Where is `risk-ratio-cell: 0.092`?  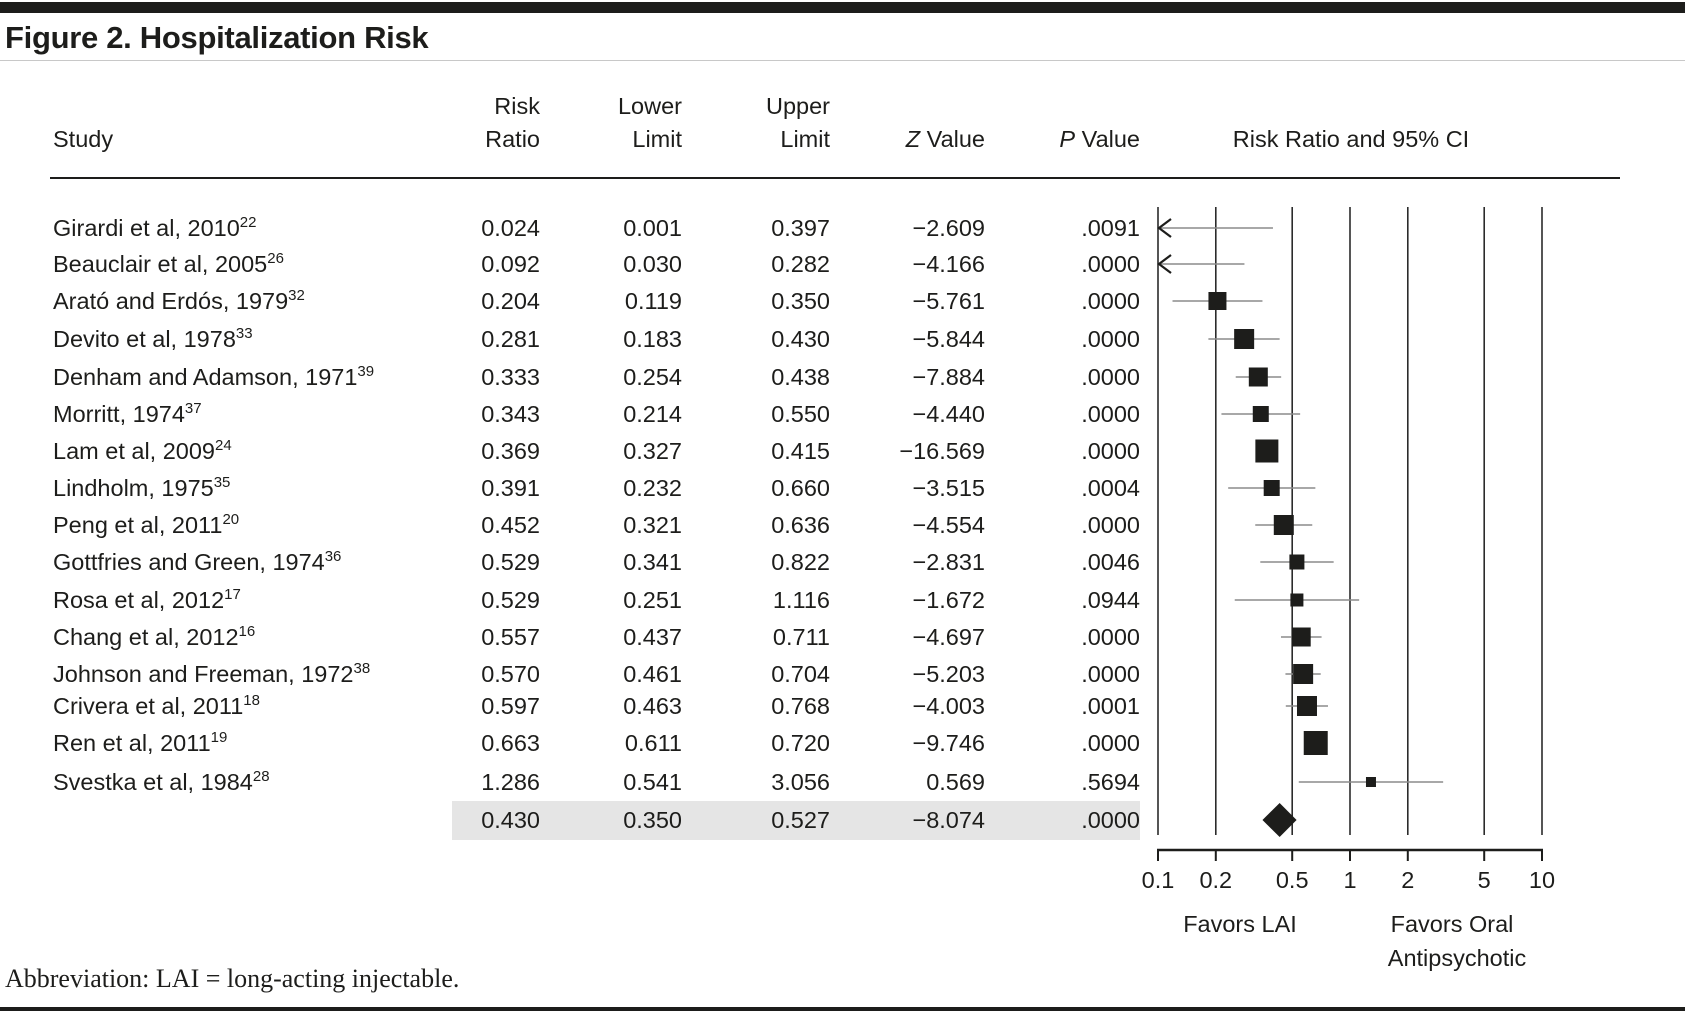 risk-ratio-cell: 0.092 is located at coordinates (510, 264).